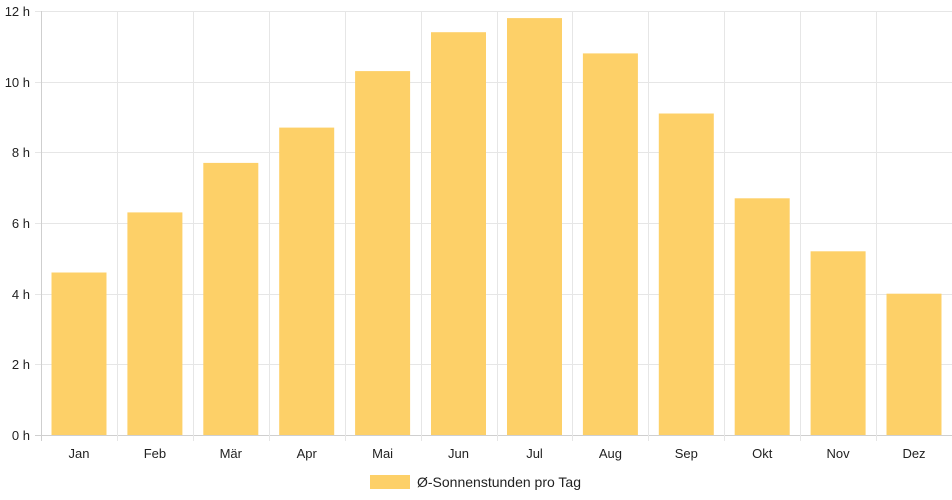 The height and width of the screenshot is (500, 952). What do you see at coordinates (762, 453) in the screenshot?
I see `x-tick-label: Okt` at bounding box center [762, 453].